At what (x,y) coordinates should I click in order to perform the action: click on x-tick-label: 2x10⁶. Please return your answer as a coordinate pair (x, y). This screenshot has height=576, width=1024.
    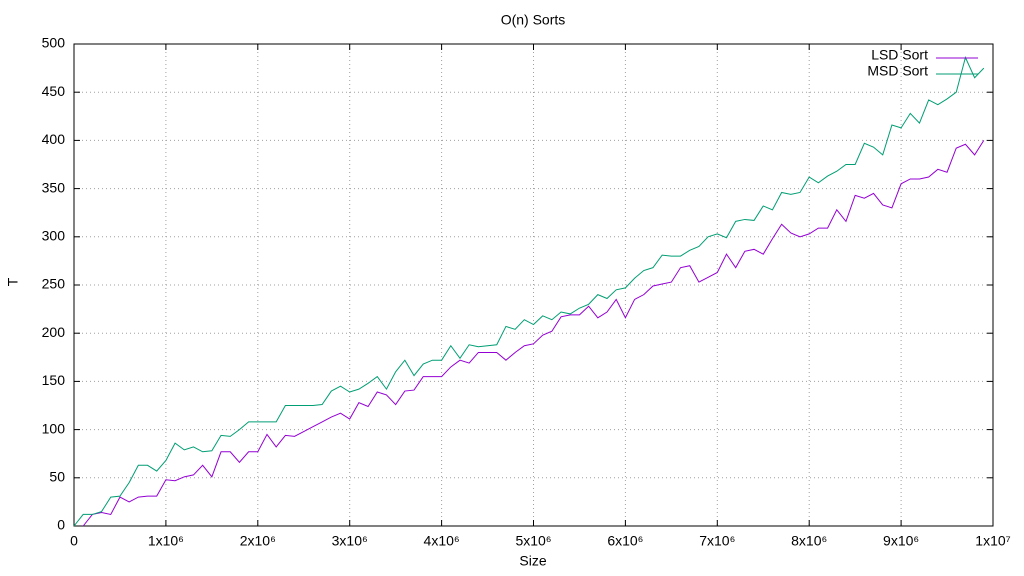
    Looking at the image, I should click on (258, 541).